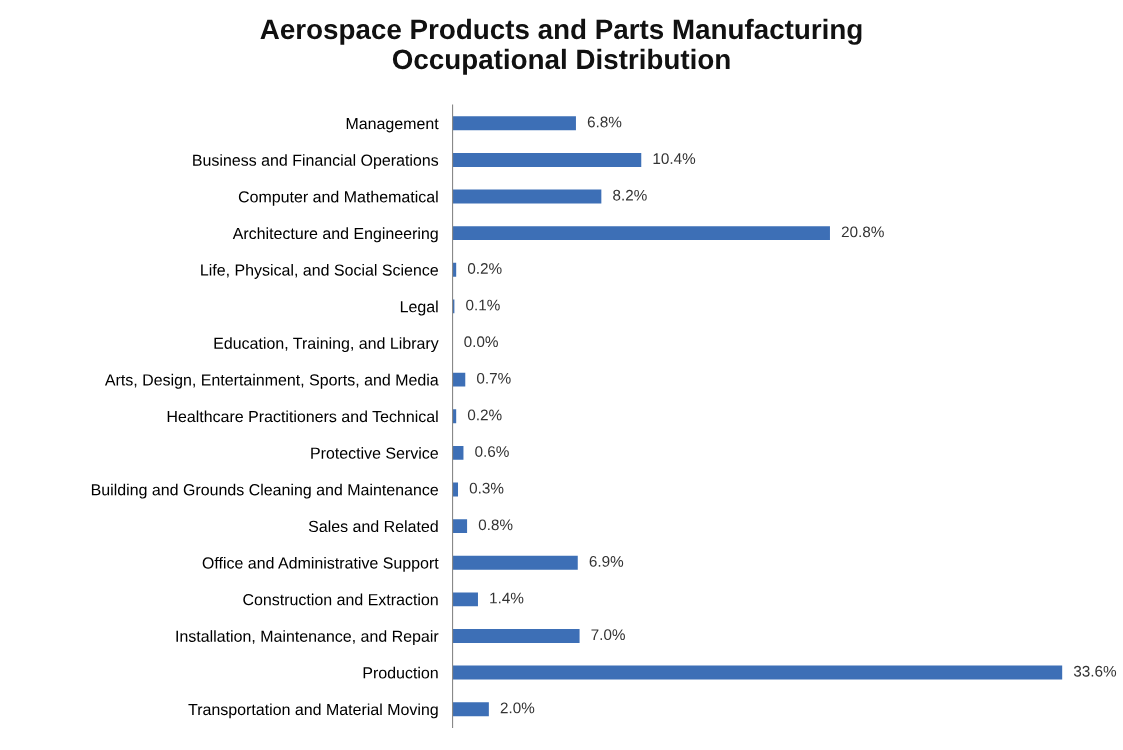  Describe the element at coordinates (307, 638) in the screenshot. I see `y-tick-label: Installation, Maintenance, and Repair` at that location.